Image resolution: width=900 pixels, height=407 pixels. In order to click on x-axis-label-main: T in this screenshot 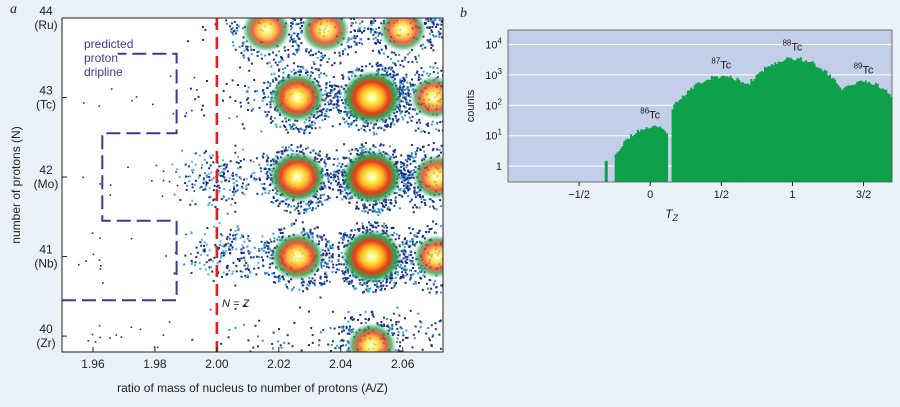, I will do `click(669, 214)`.